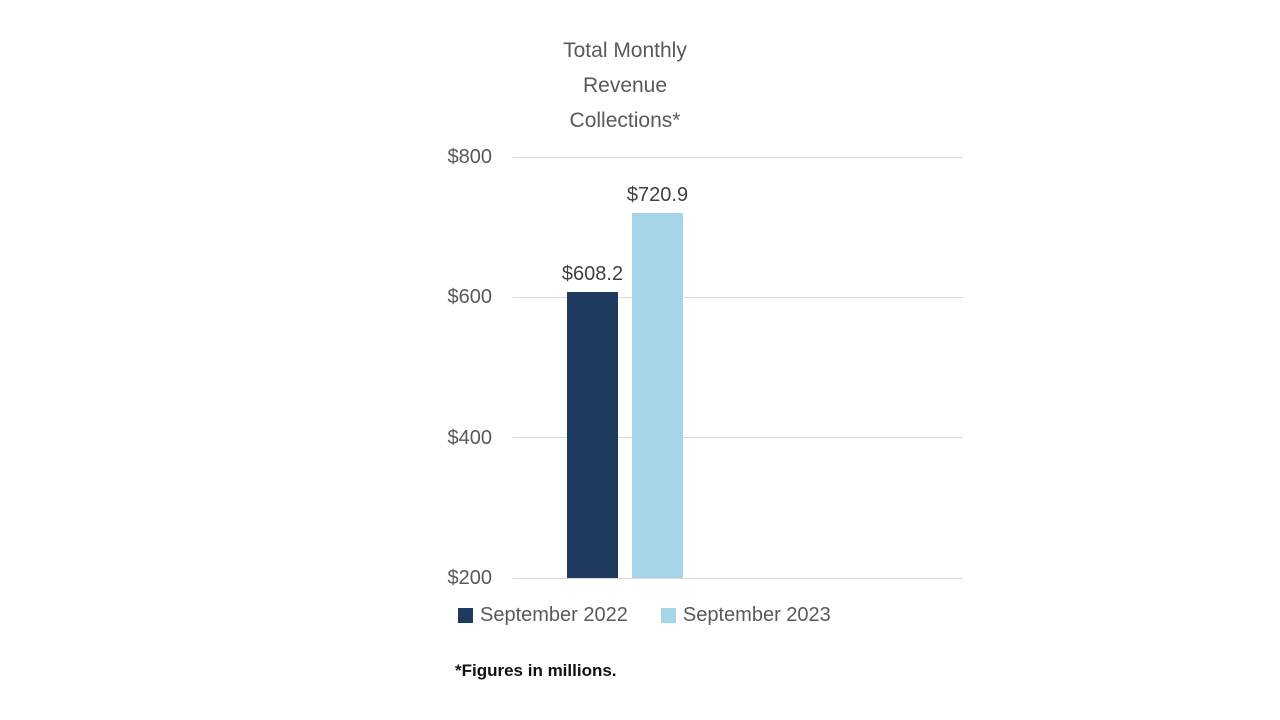 This screenshot has width=1280, height=720. What do you see at coordinates (592, 434) in the screenshot?
I see `bar-september-2022` at bounding box center [592, 434].